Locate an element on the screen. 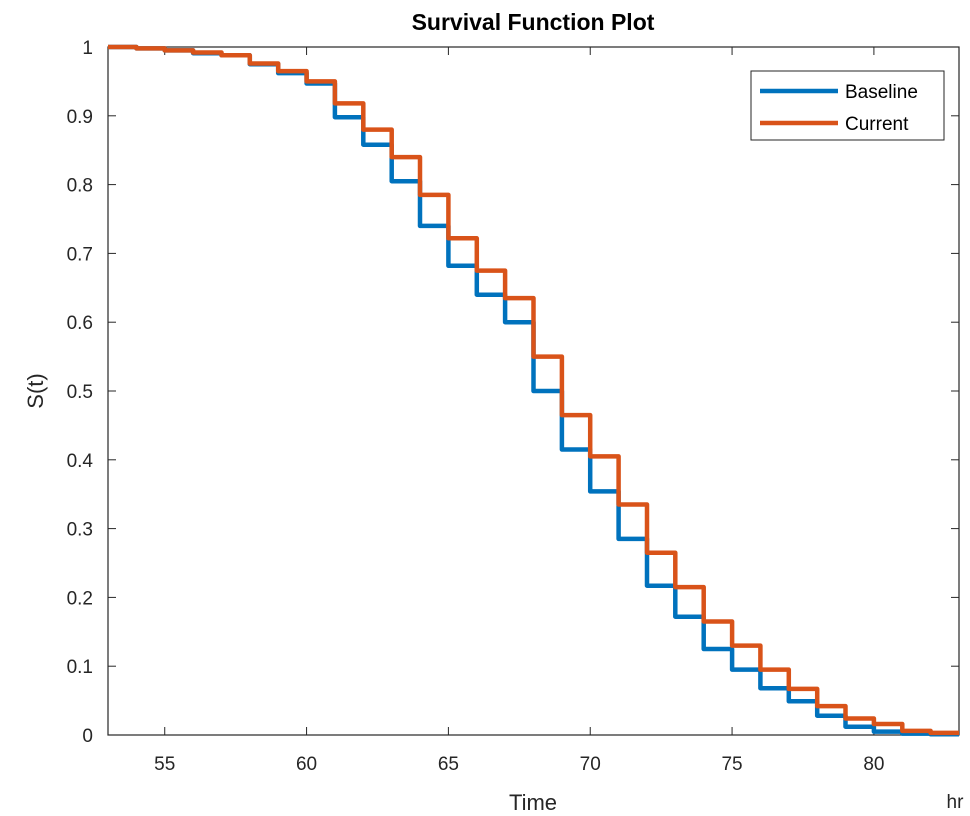 This screenshot has height=816, width=970. x-axis-unit: hr is located at coordinates (956, 802).